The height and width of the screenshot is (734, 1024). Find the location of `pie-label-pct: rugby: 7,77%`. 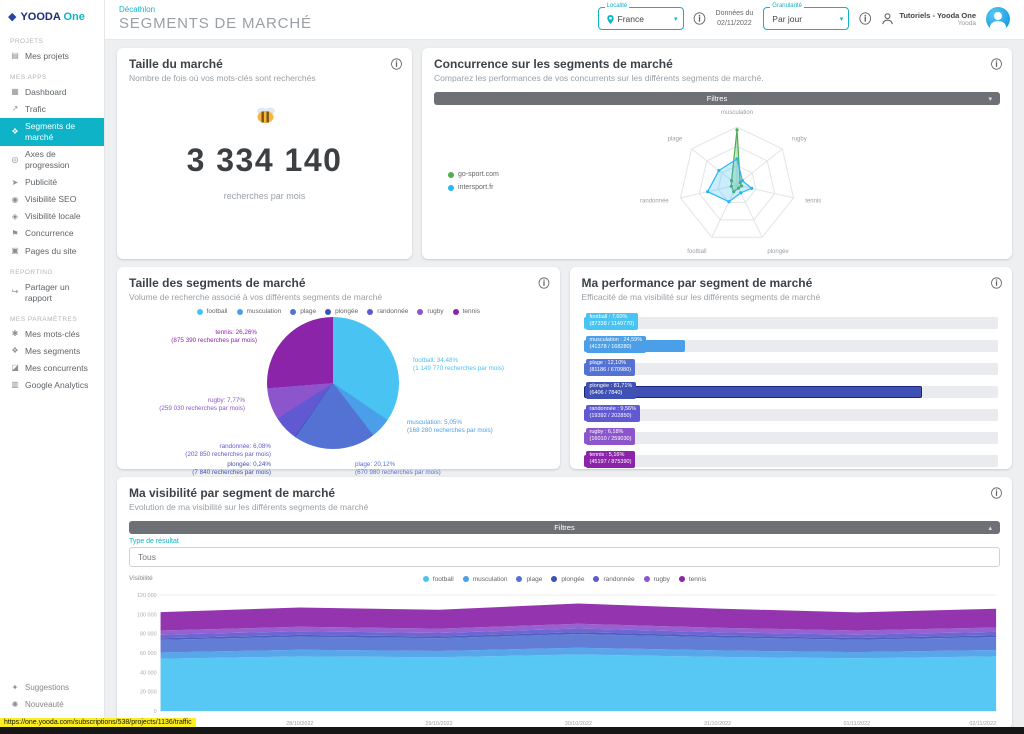

pie-label-pct: rugby: 7,77% is located at coordinates (226, 400).